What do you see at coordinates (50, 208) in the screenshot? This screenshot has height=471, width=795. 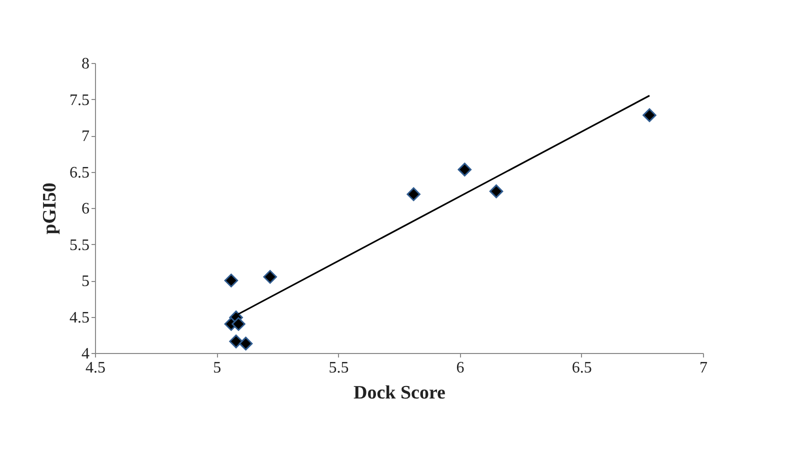 I see `y-axis-title: pGI50` at bounding box center [50, 208].